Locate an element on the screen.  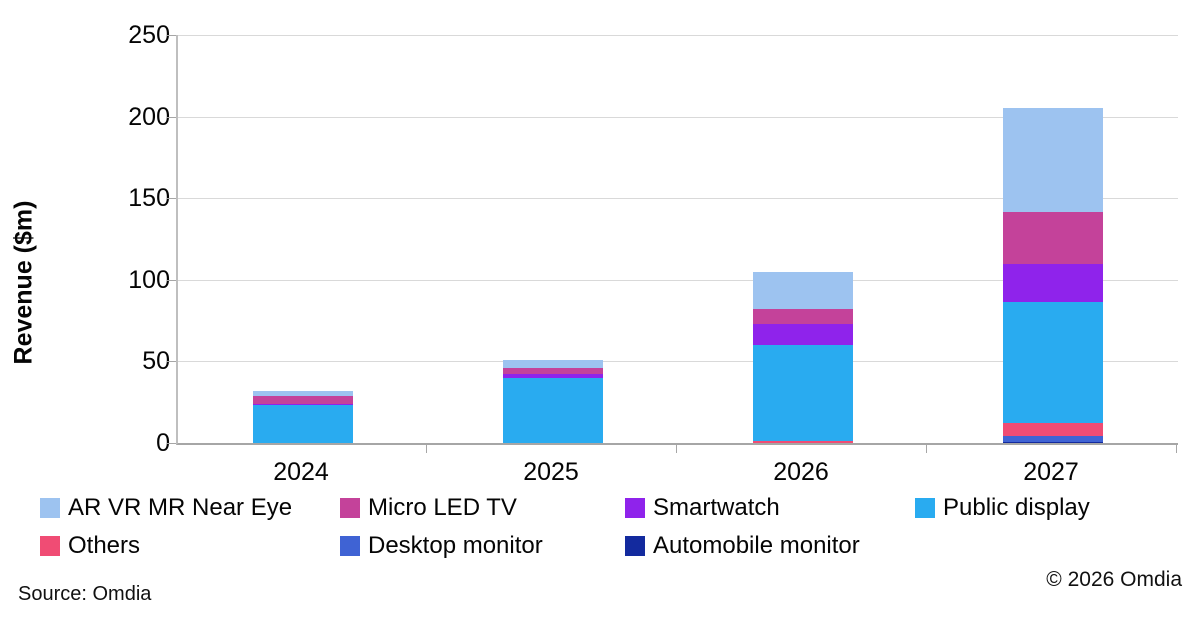
bar-segment-2024-ar-vr-mr-near-eye is located at coordinates (303, 393).